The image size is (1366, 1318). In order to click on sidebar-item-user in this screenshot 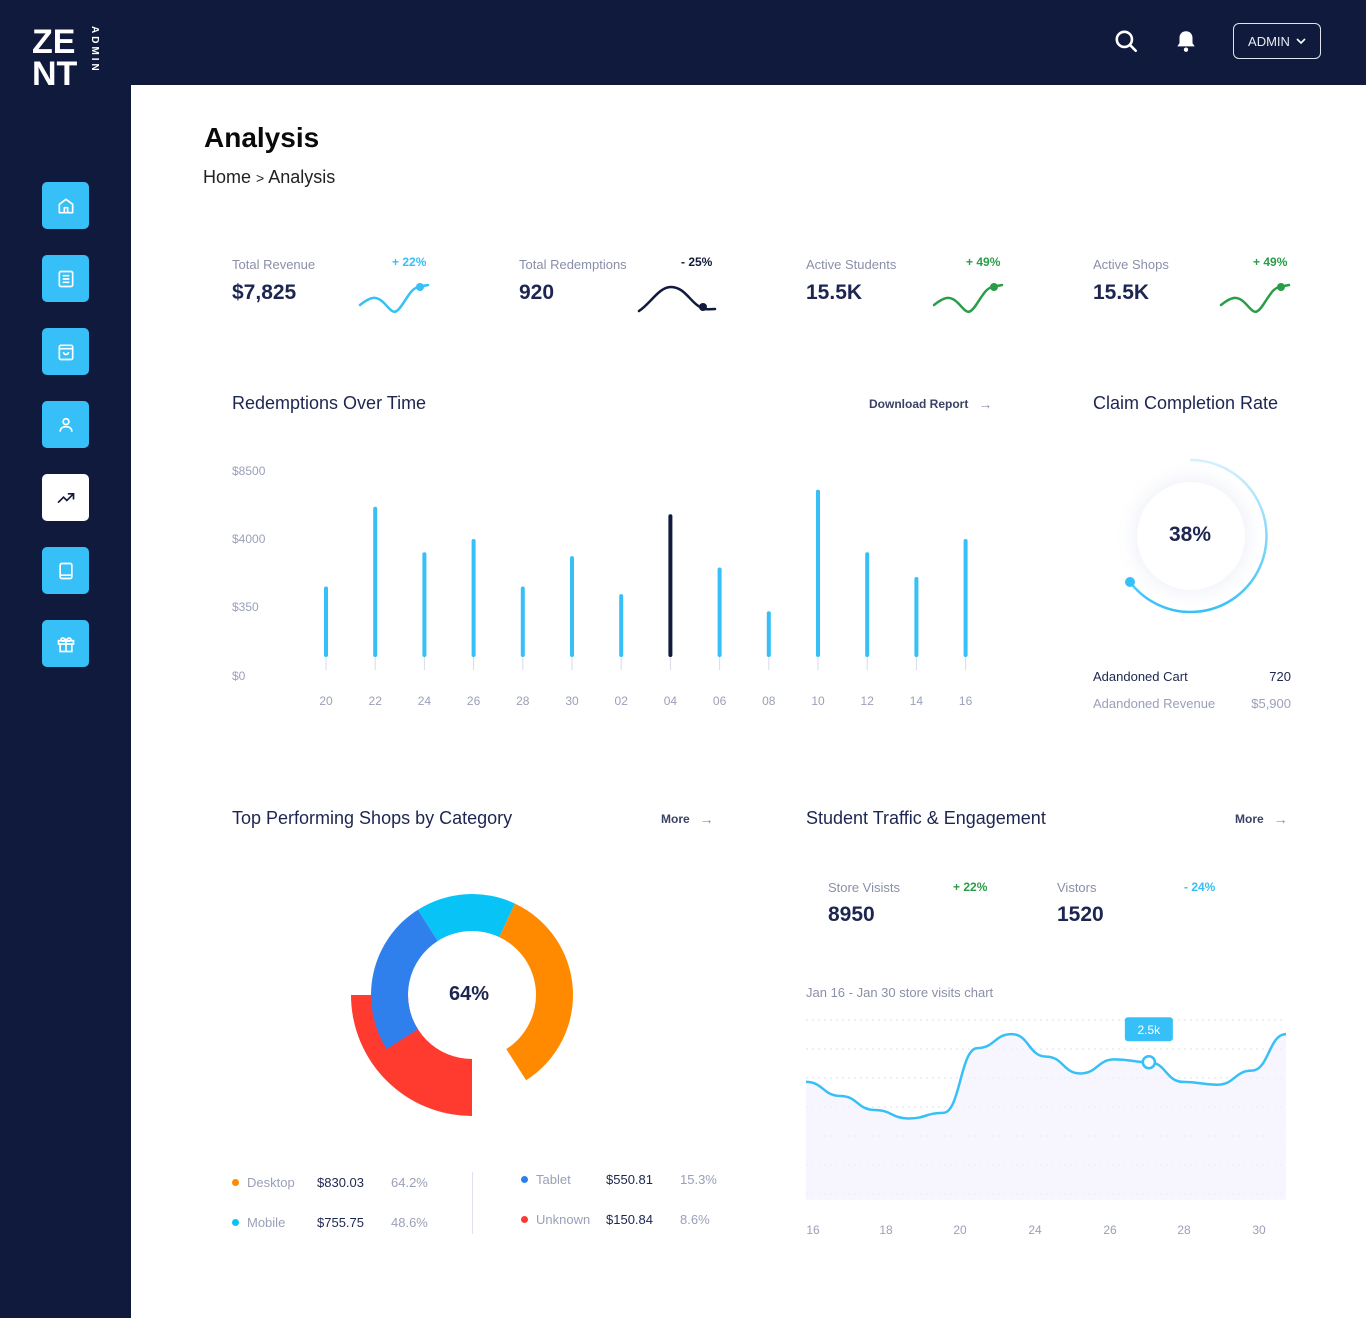, I will do `click(65, 424)`.